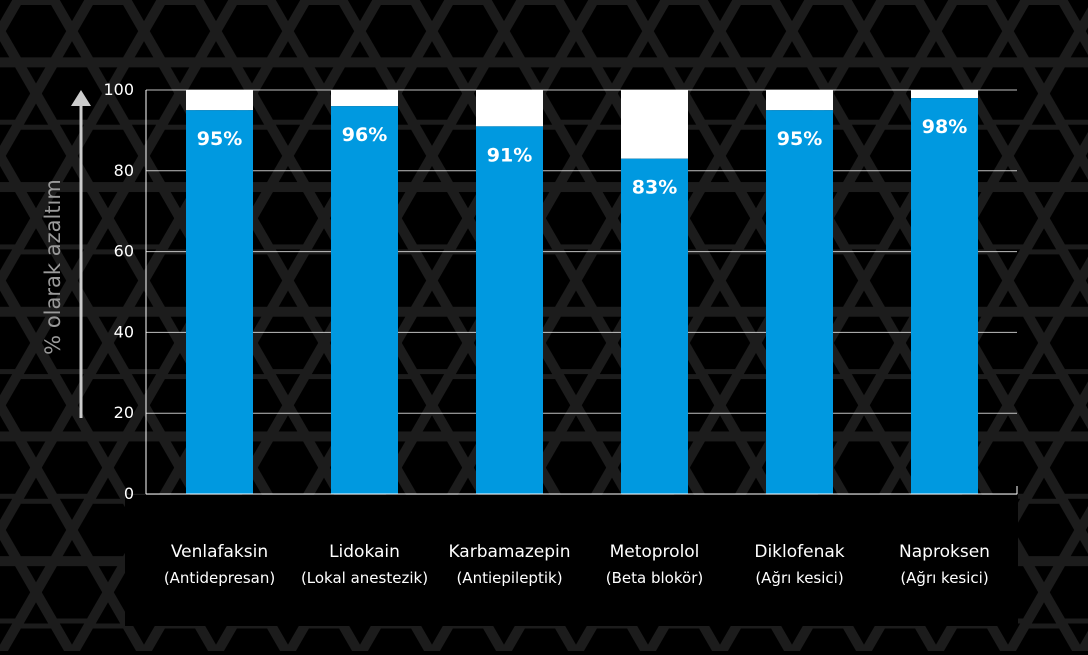 This screenshot has height=655, width=1088. I want to click on category-label-3: Karbamazepin, so click(509, 552).